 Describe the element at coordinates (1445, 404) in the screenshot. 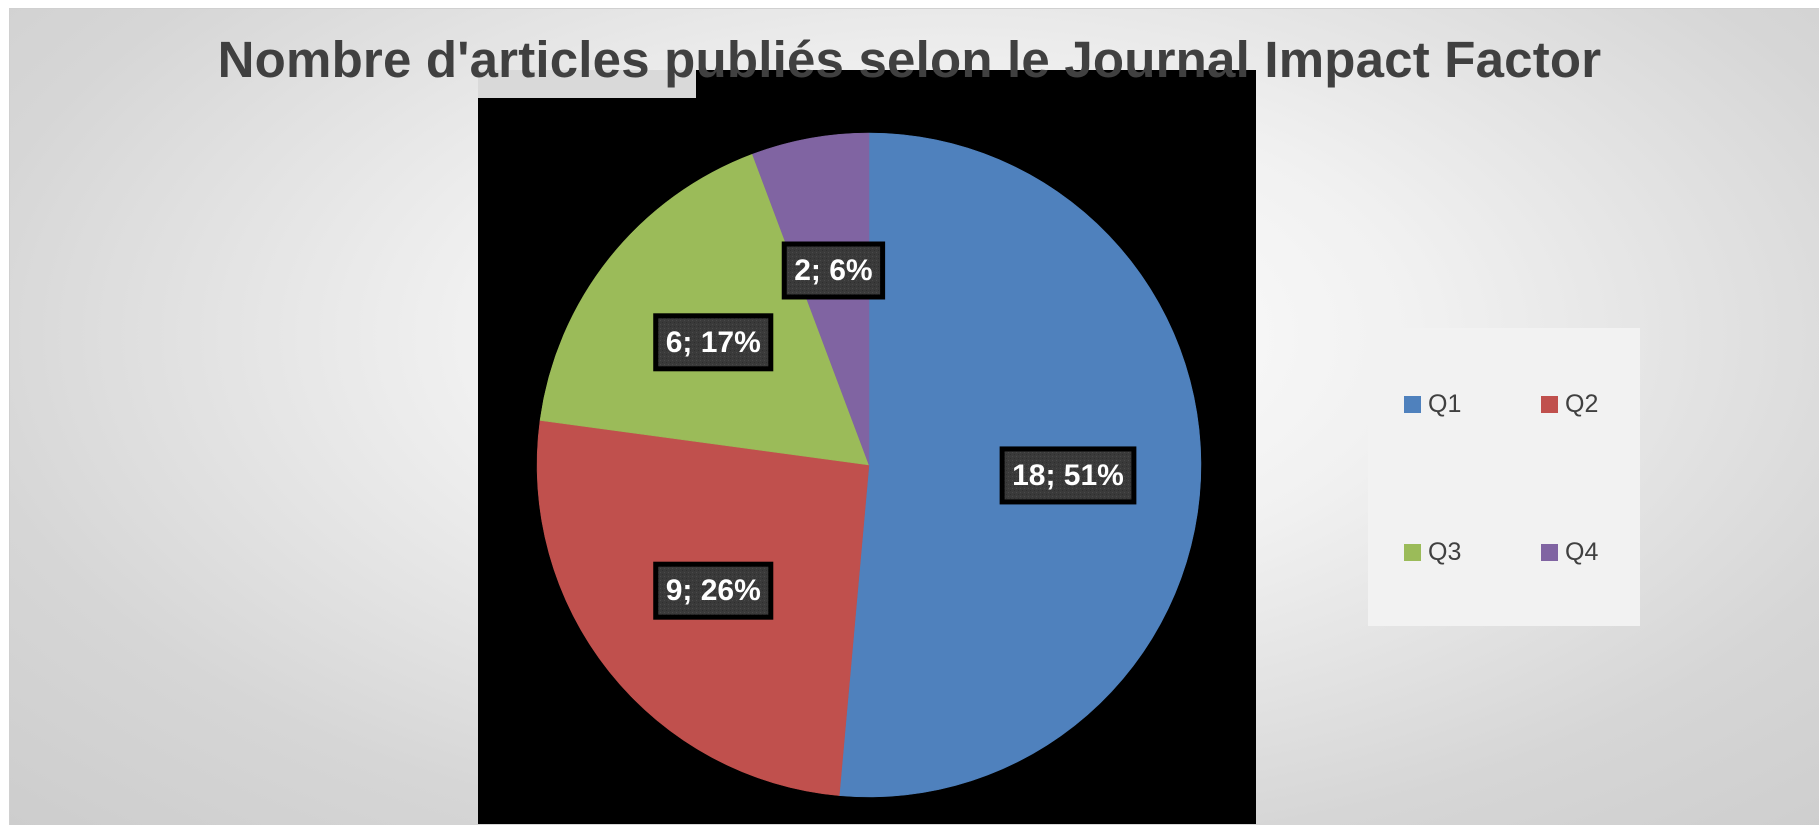

I see `legend-label-q1: Q1` at that location.